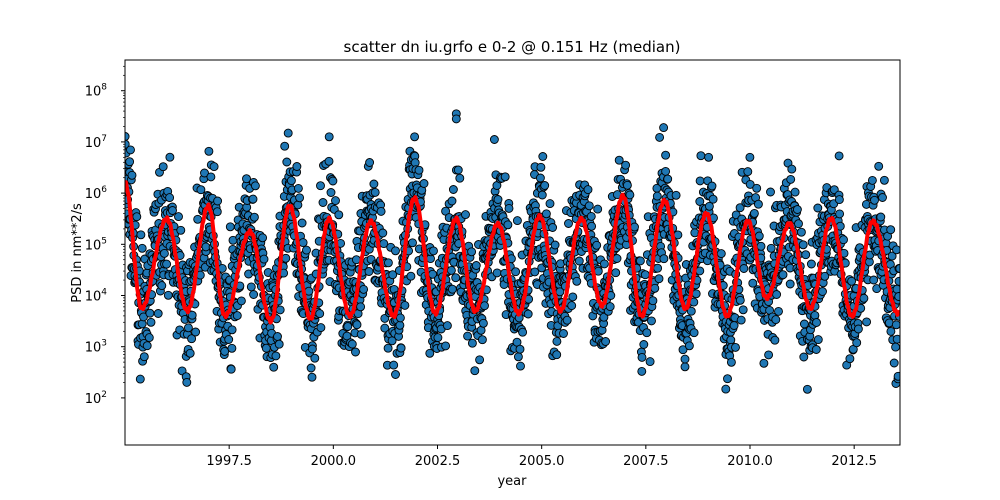  Describe the element at coordinates (512, 481) in the screenshot. I see `x-axis-label: year` at that location.